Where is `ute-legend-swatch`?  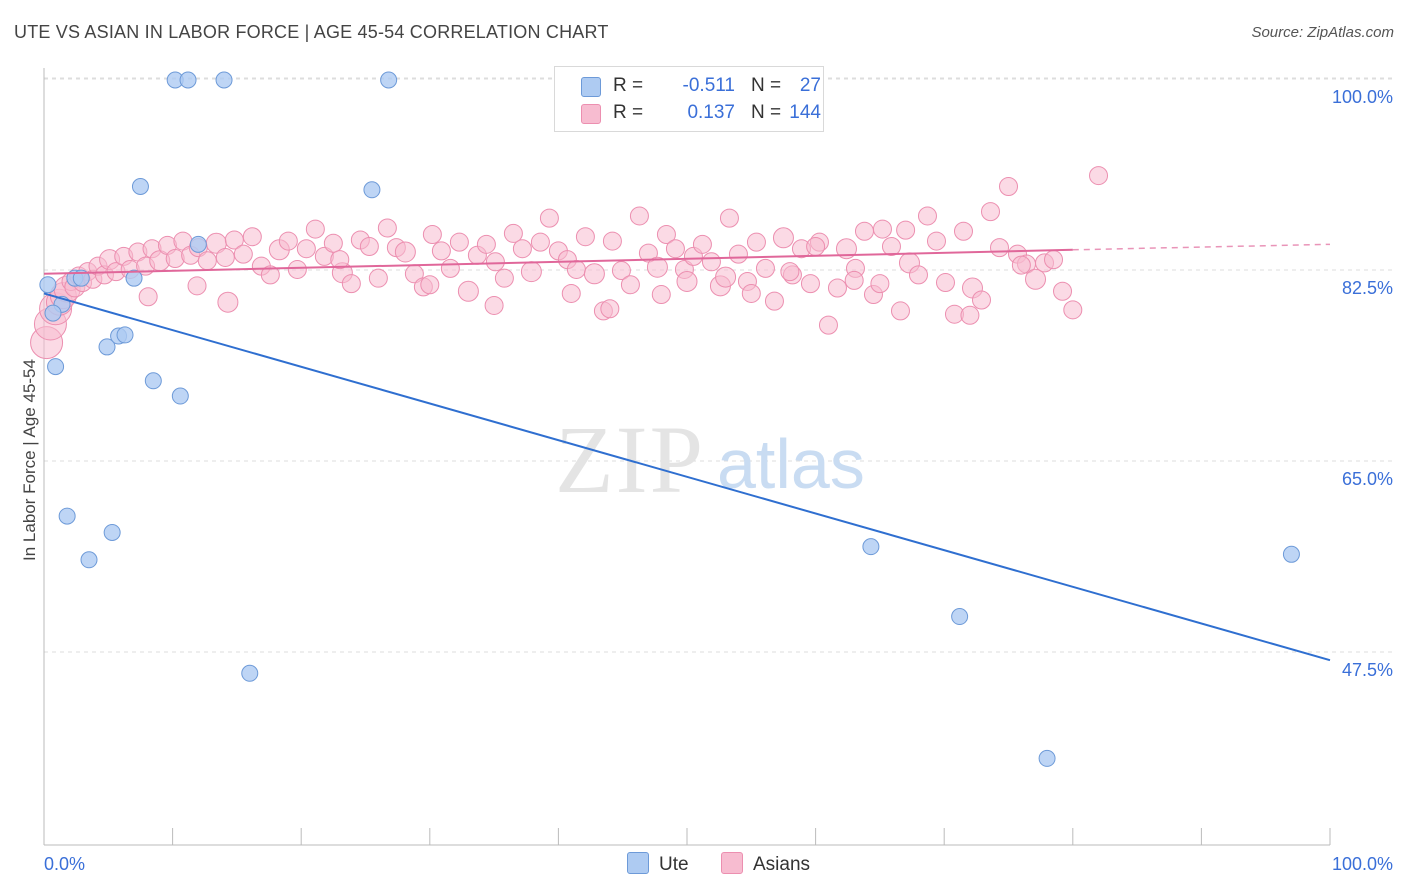
ute-legend-swatch is located at coordinates (638, 863).